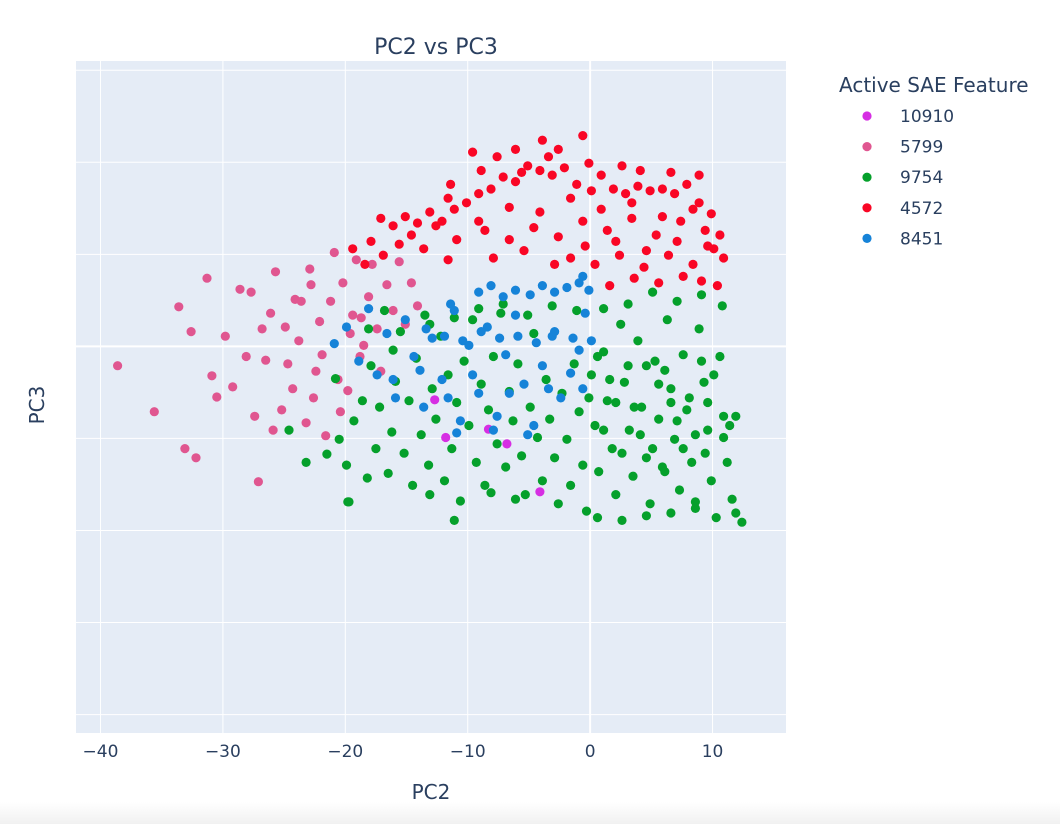 The image size is (1060, 824). What do you see at coordinates (590, 752) in the screenshot?
I see `x-tick-label: 0` at bounding box center [590, 752].